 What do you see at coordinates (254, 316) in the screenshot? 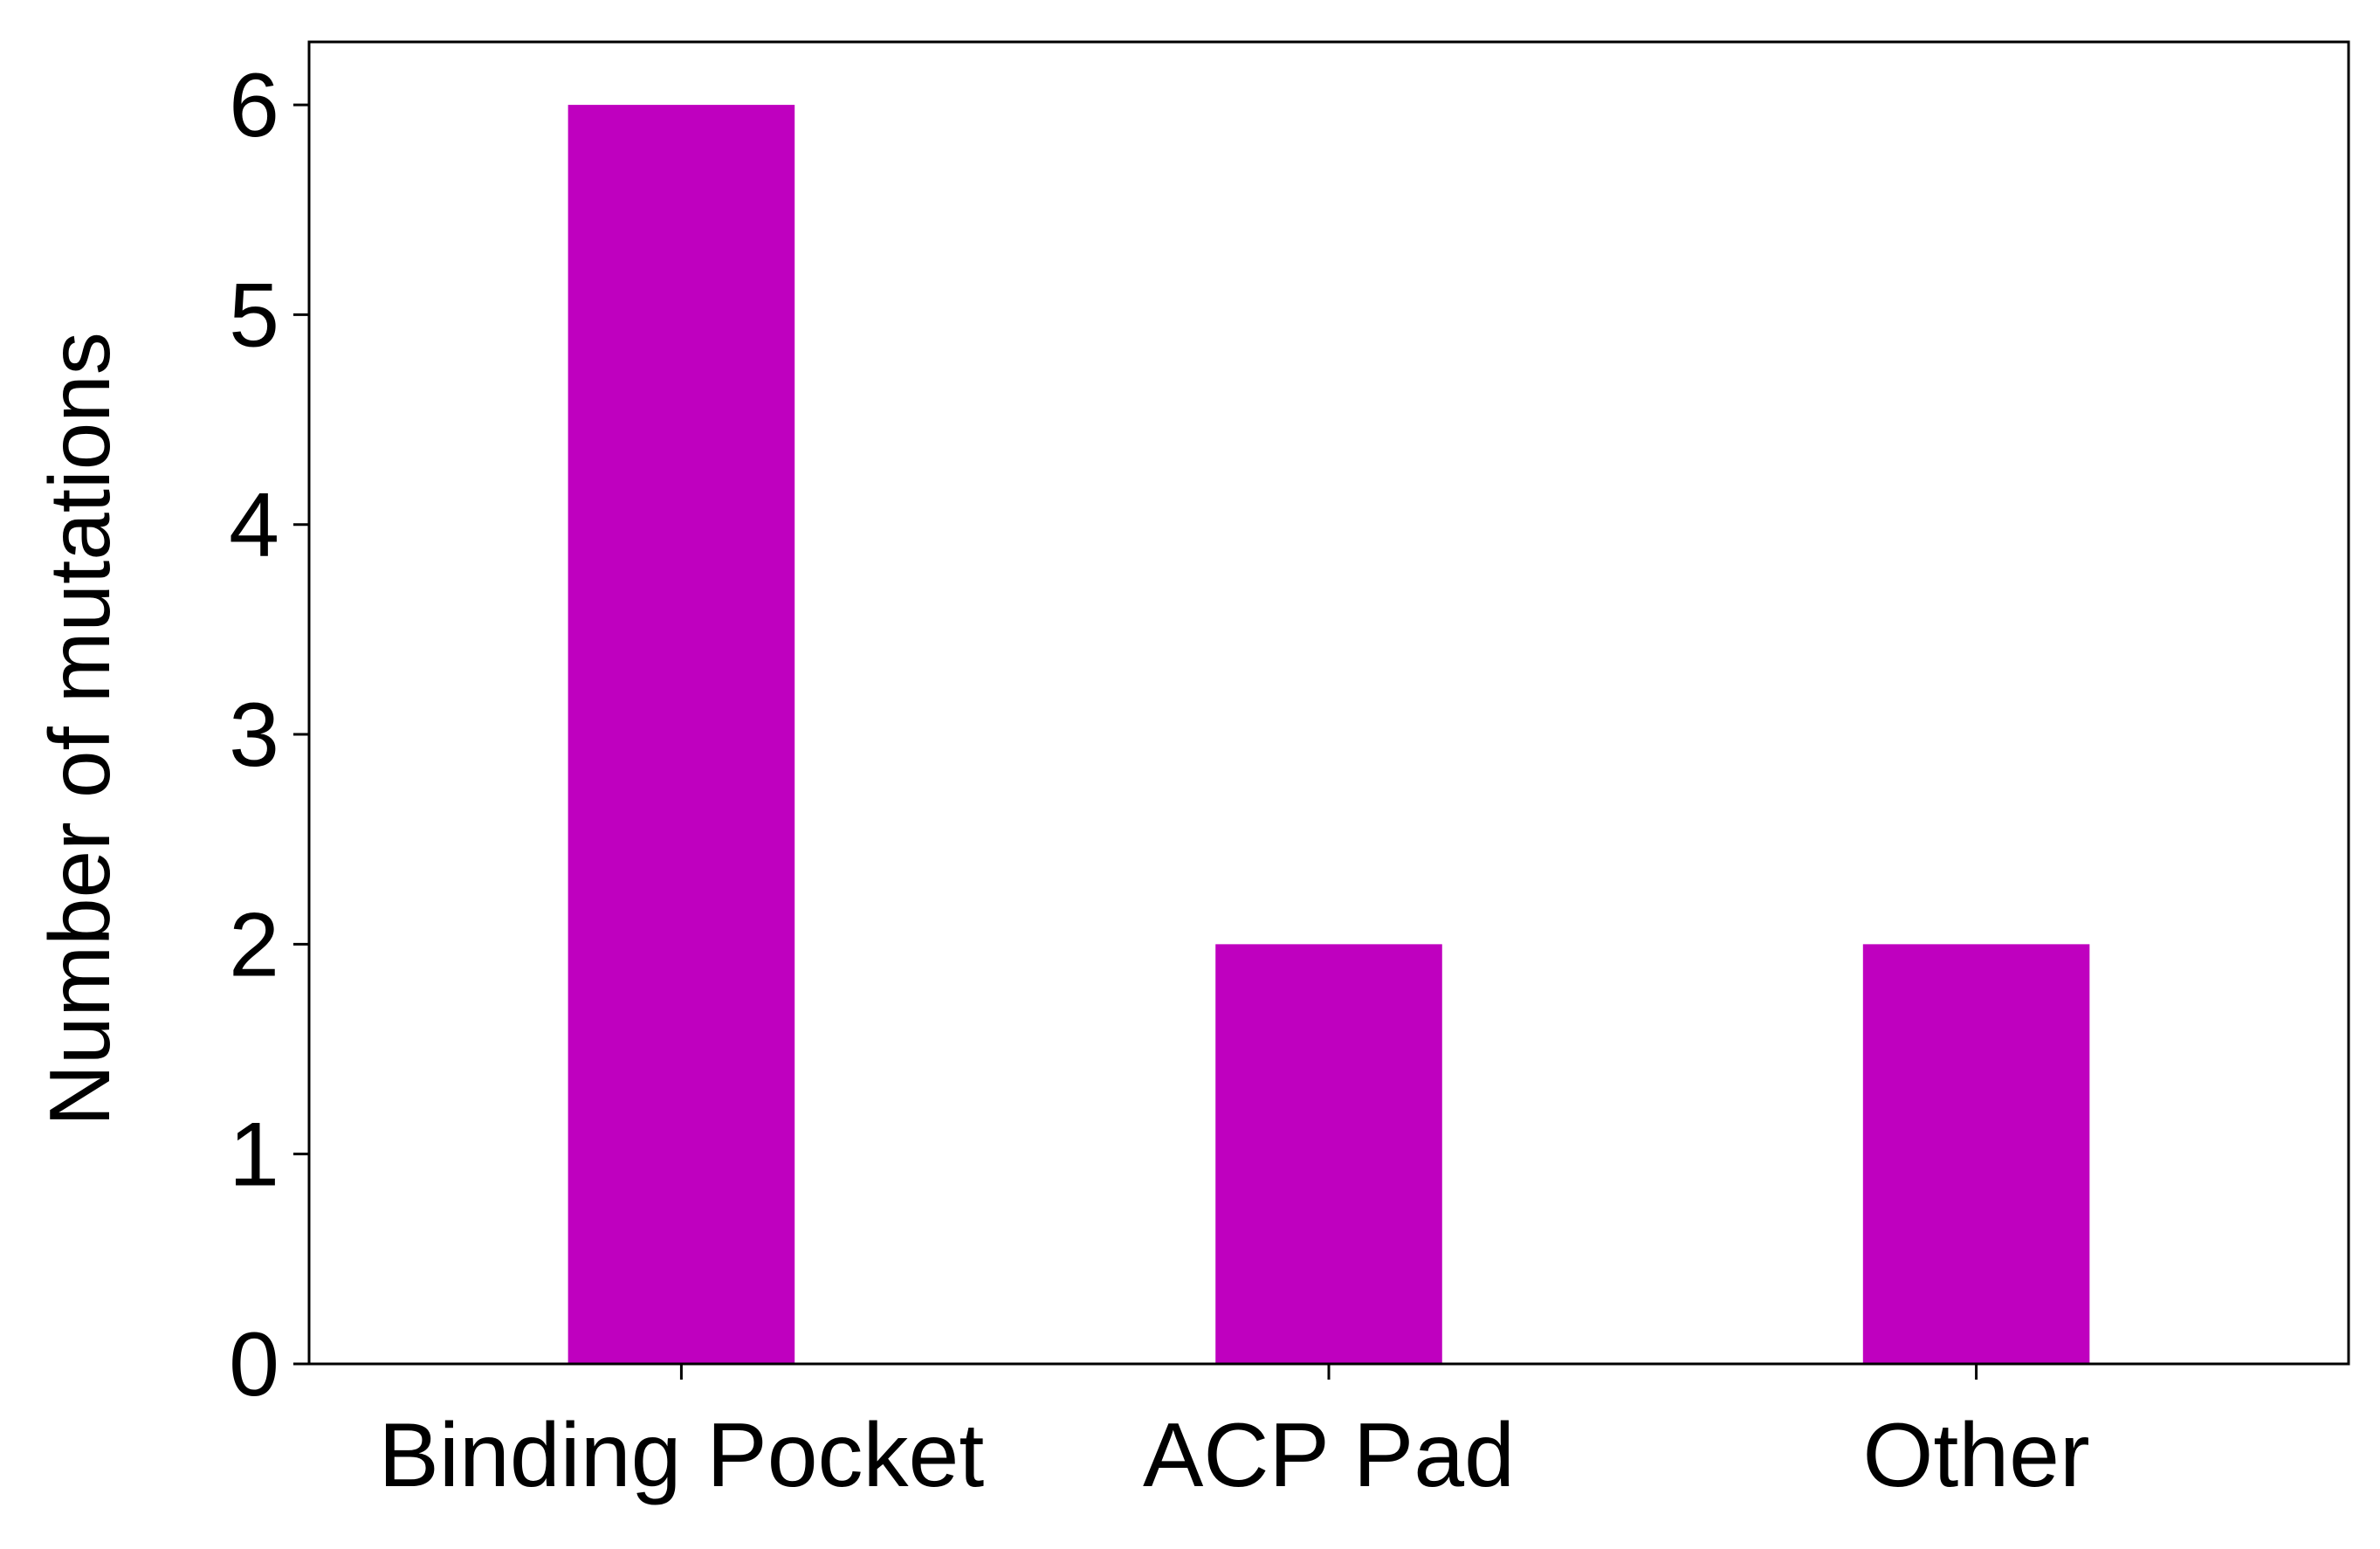
I see `y-tick-label: 5` at bounding box center [254, 316].